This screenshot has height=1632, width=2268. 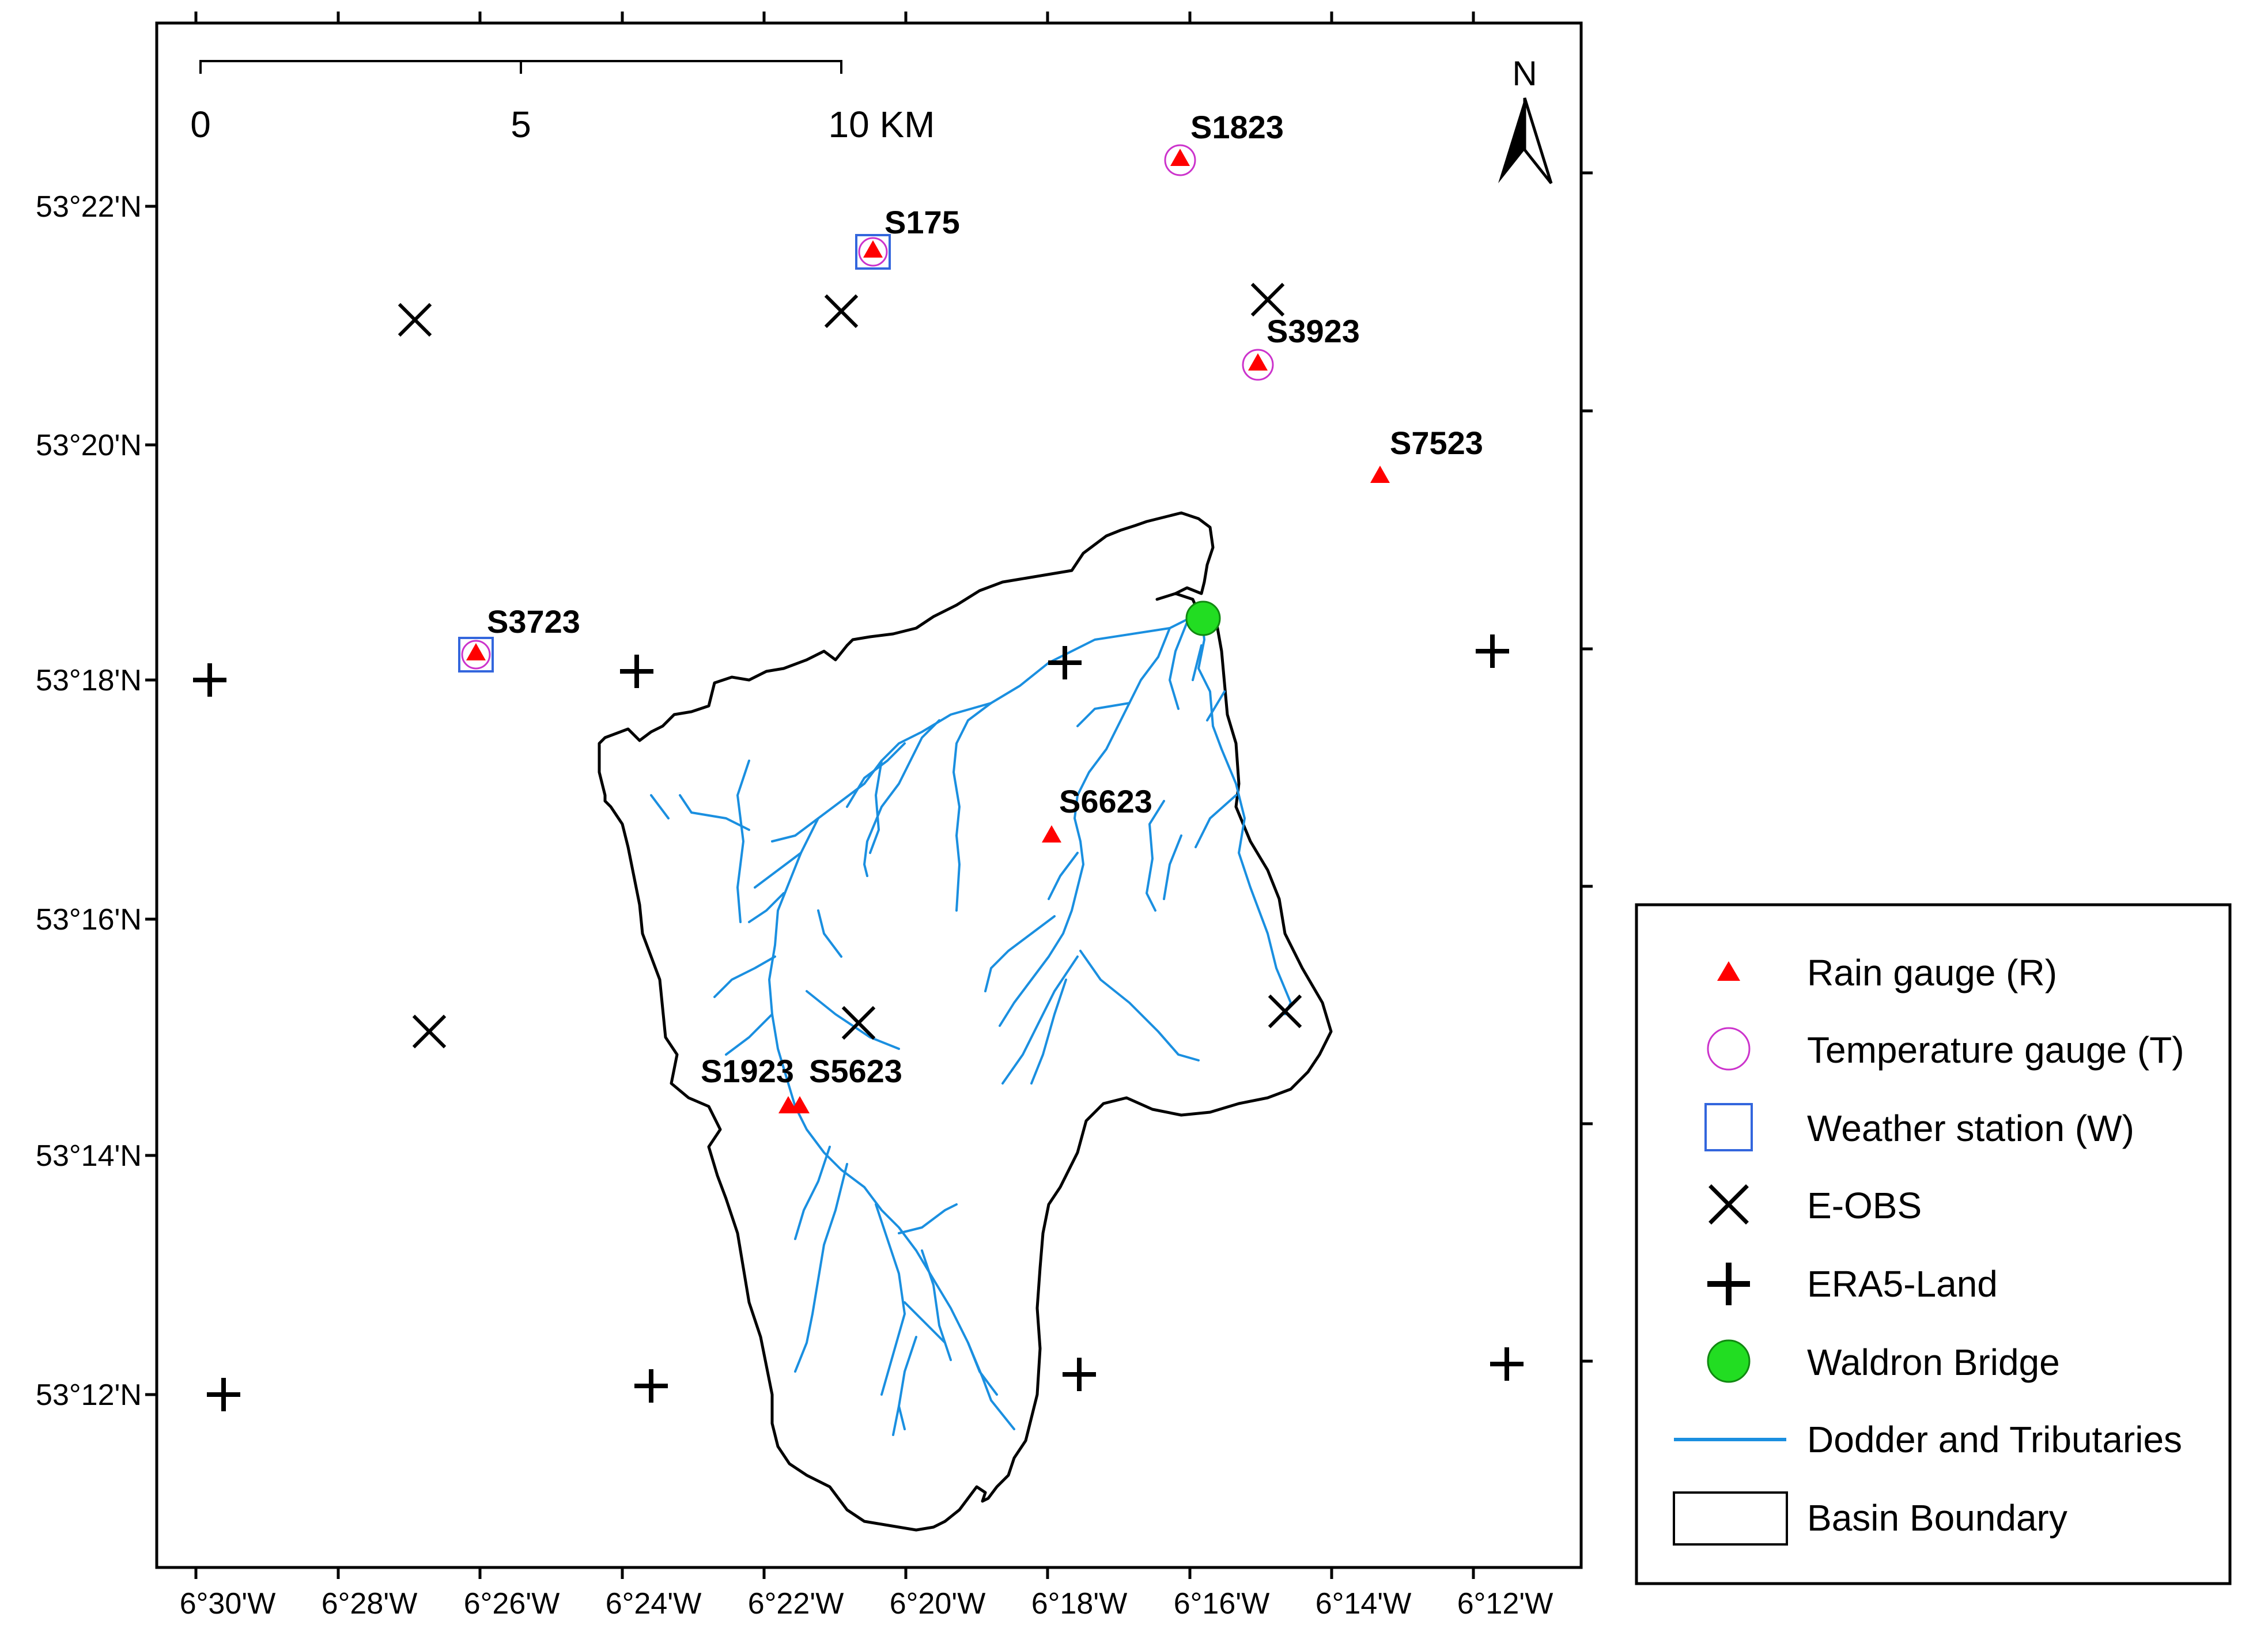 I want to click on lat-label: 53°22'N, so click(x=89, y=207).